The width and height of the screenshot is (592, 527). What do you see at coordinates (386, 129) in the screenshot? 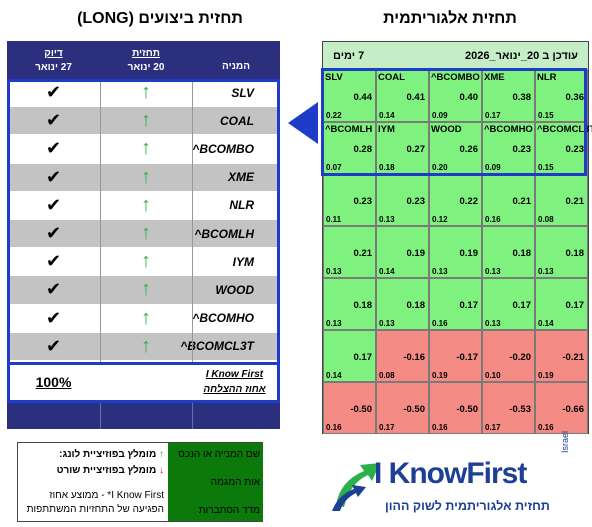
I see `cell-asset-name: IYM` at bounding box center [386, 129].